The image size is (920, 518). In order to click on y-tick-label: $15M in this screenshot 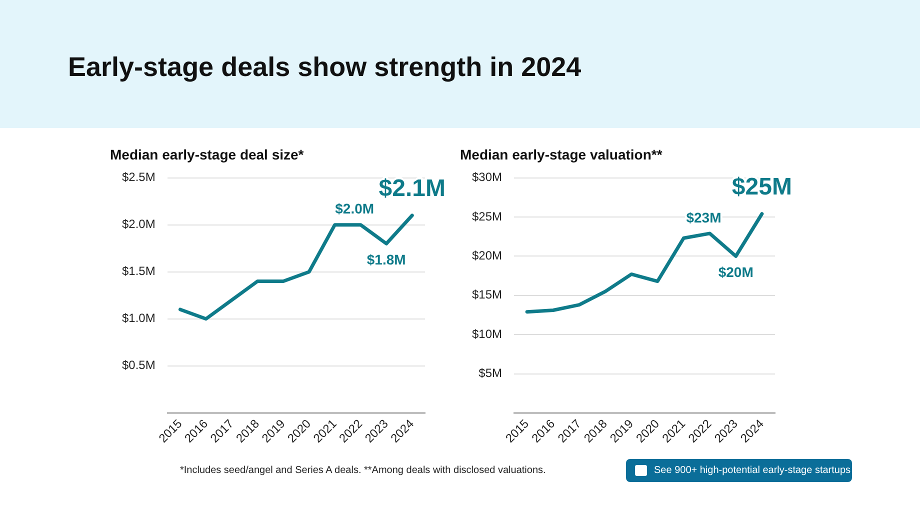, I will do `click(487, 295)`.